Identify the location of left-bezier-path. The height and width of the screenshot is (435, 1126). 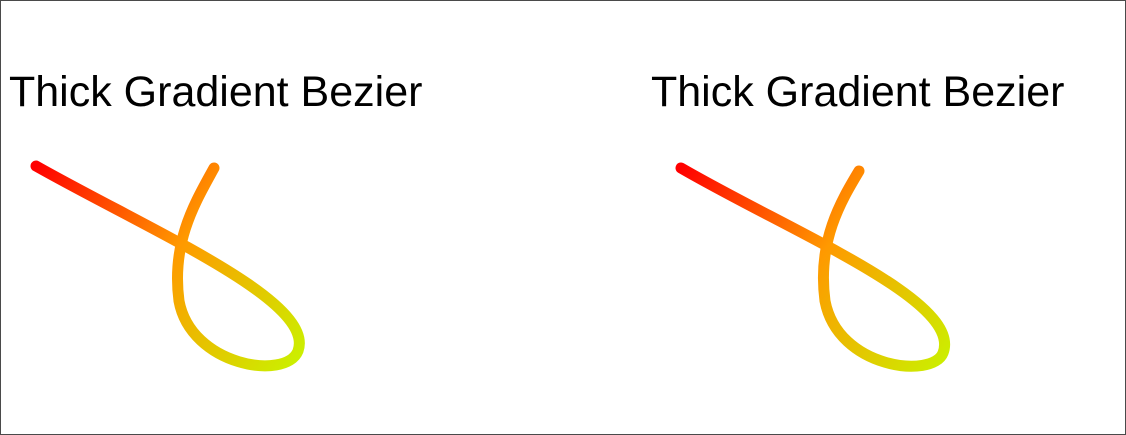
(167, 266).